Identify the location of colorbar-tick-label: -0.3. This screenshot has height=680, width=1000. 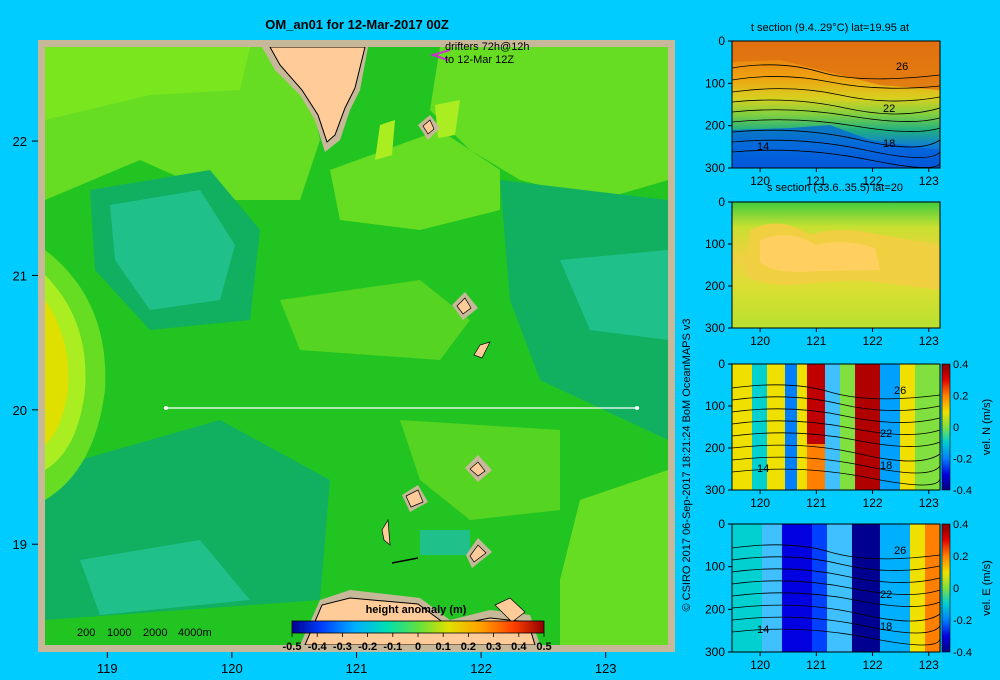
(342, 647).